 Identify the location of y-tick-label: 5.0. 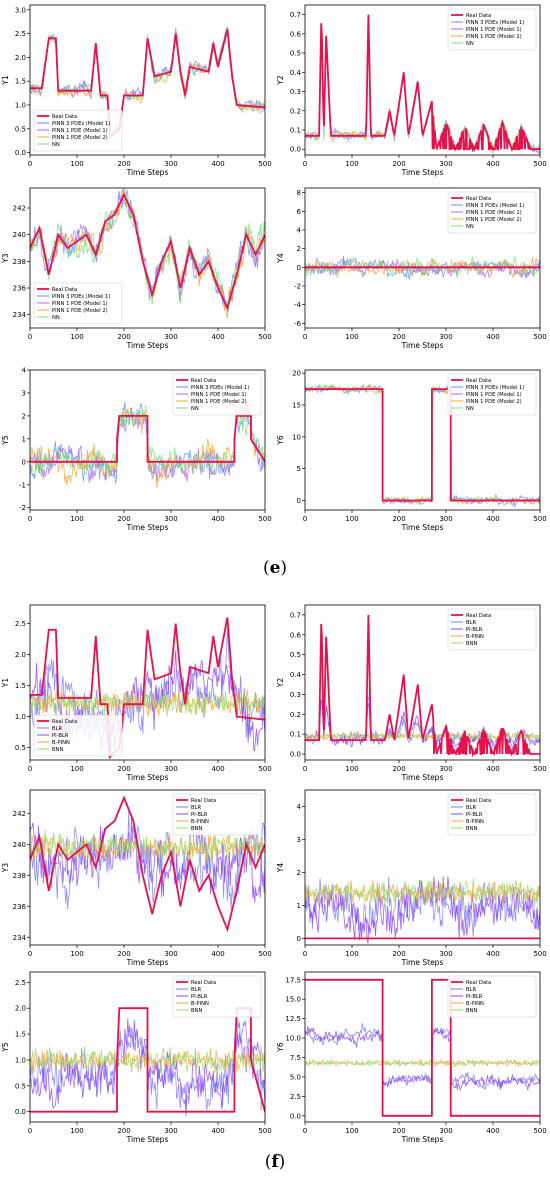
(295, 1077).